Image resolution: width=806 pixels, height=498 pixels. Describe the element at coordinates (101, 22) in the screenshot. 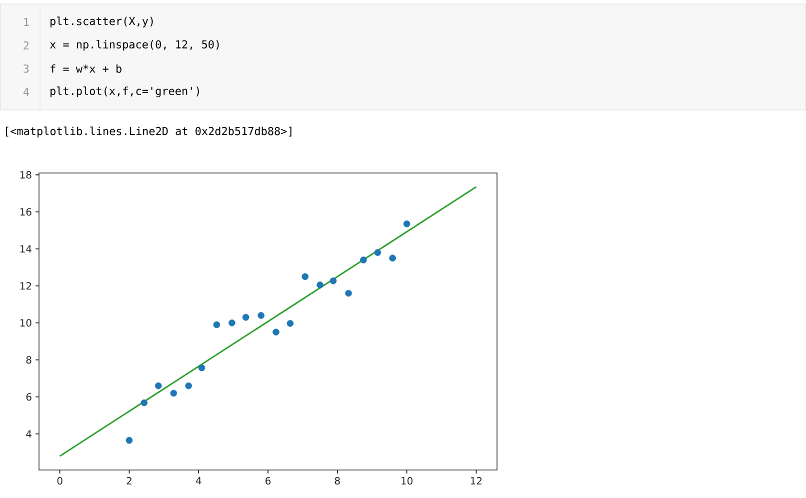

I see `text: plt.scatter(X,y)` at that location.